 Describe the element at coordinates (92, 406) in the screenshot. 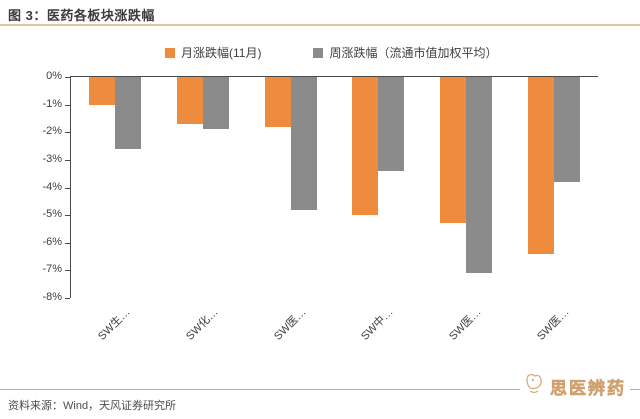

I see `source-note: 资料来源：Wind，天风证券研究所` at that location.